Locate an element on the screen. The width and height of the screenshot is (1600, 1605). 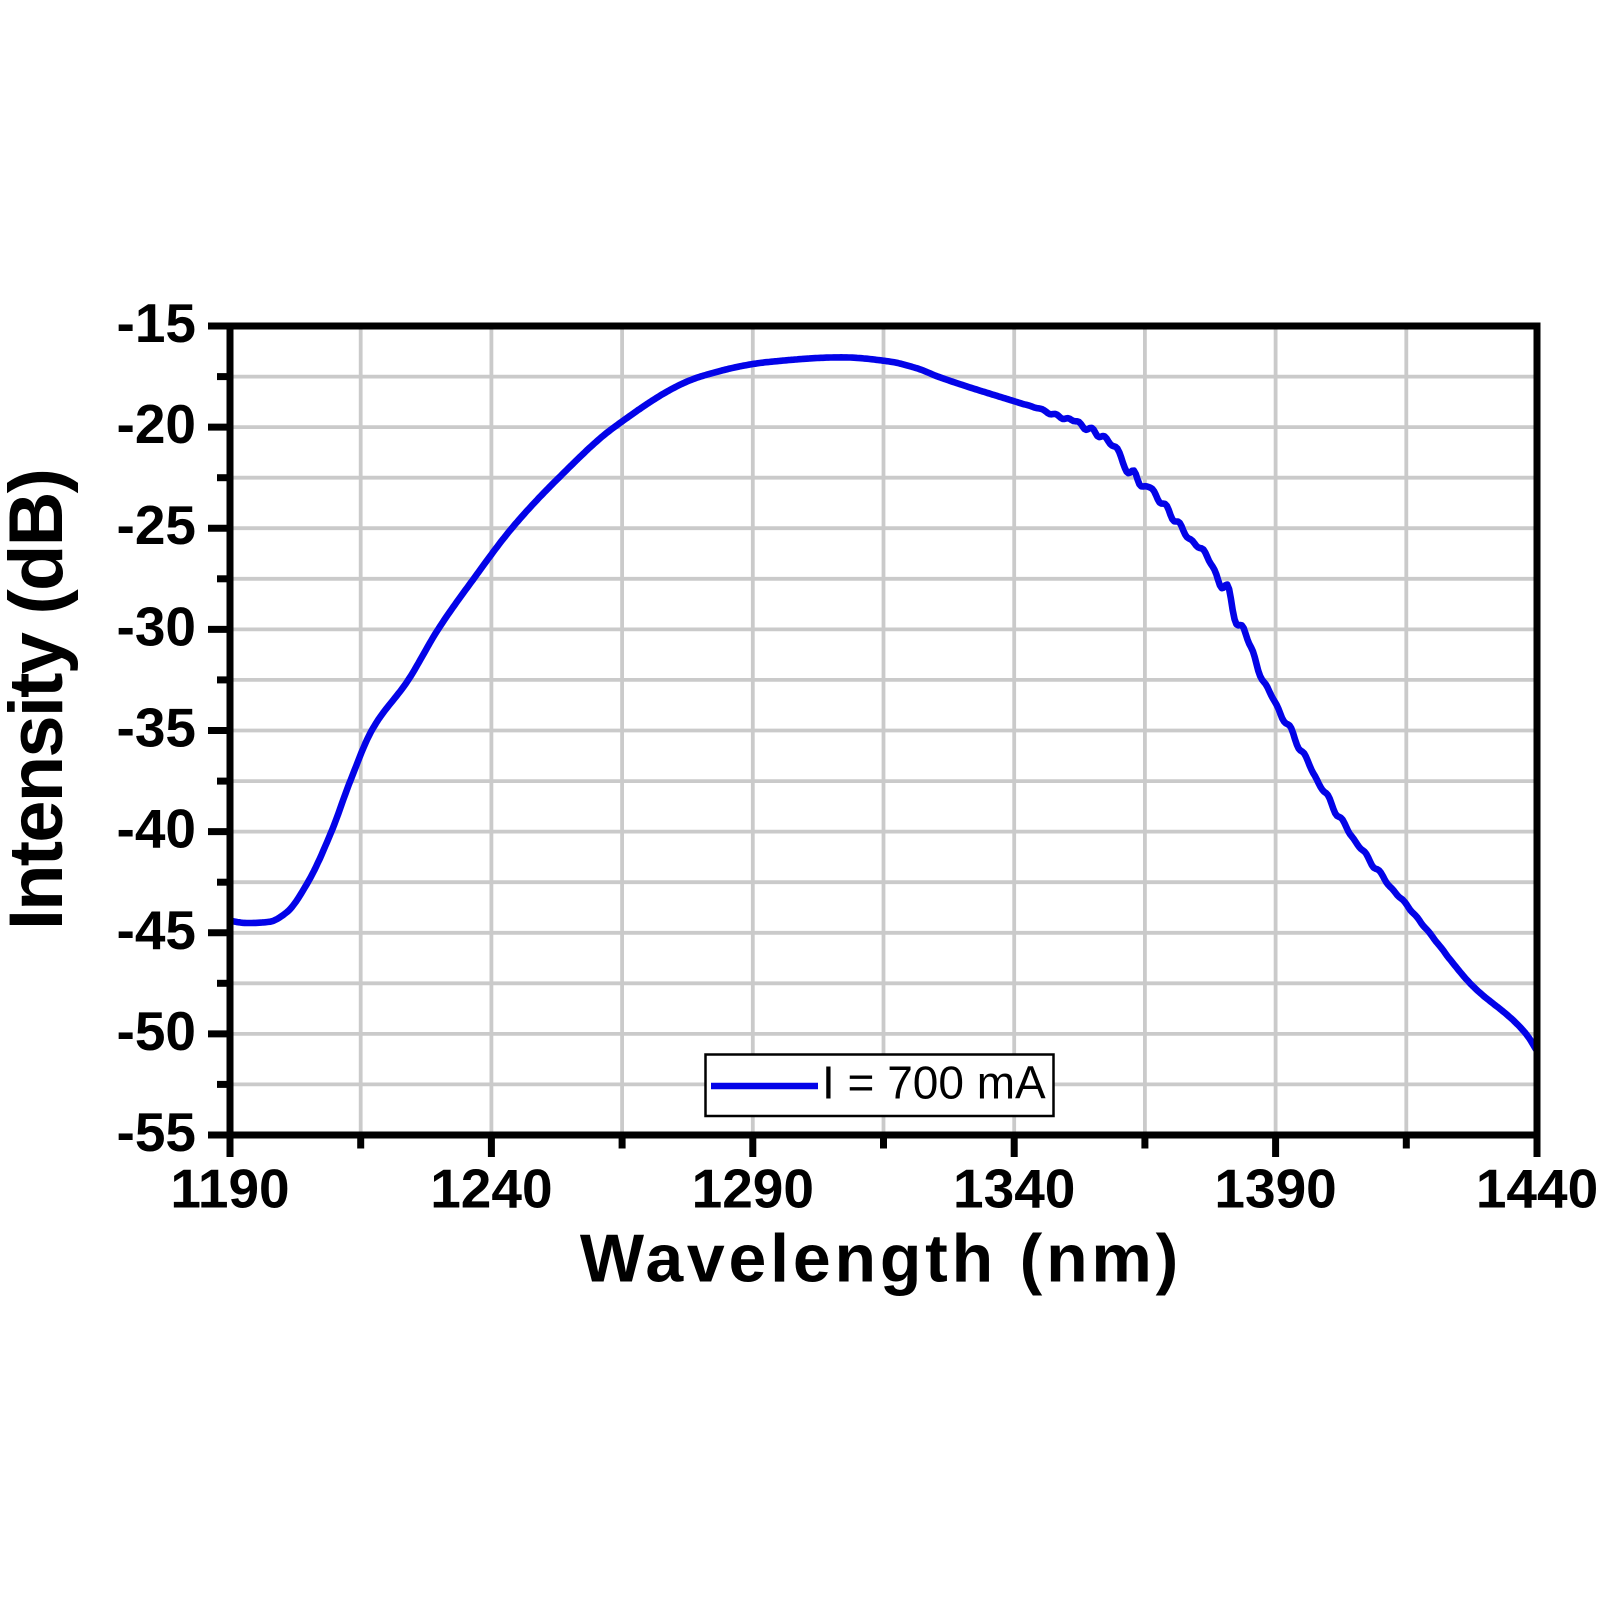
svg-text: 1440 is located at coordinates (1537, 1189).